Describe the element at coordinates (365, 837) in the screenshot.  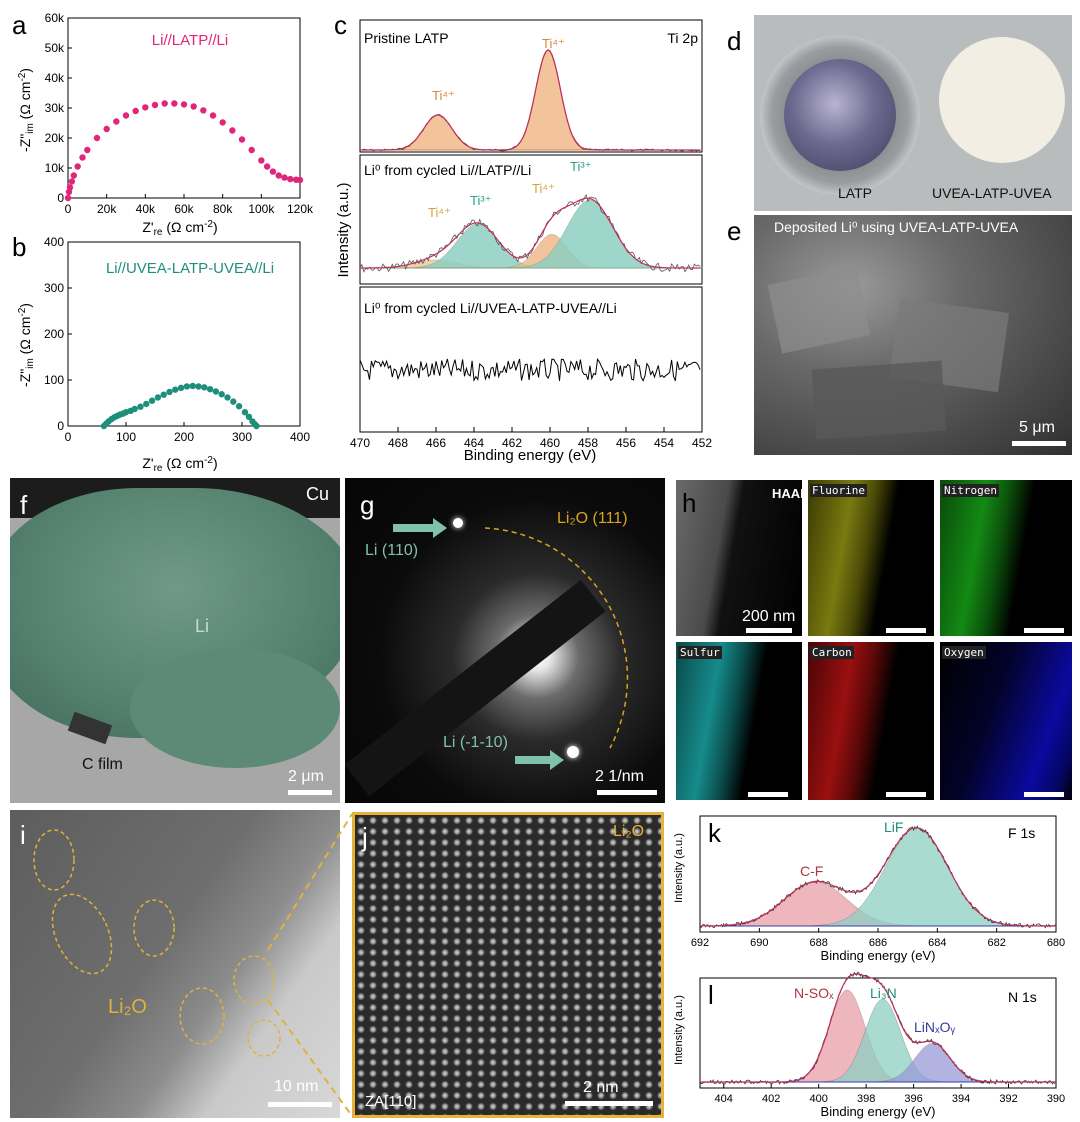
I see `panel-label-j: j` at that location.